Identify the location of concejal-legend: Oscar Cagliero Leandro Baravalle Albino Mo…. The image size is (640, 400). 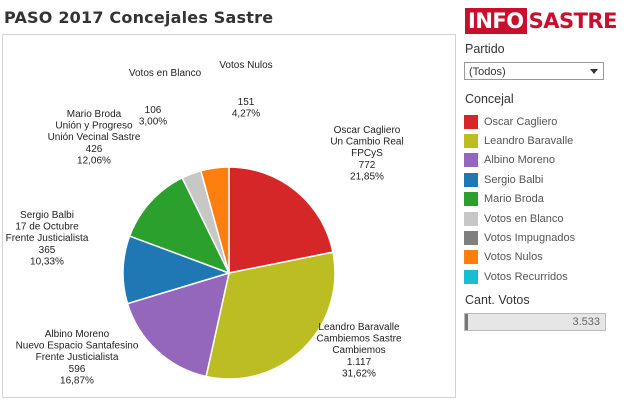
(539, 199).